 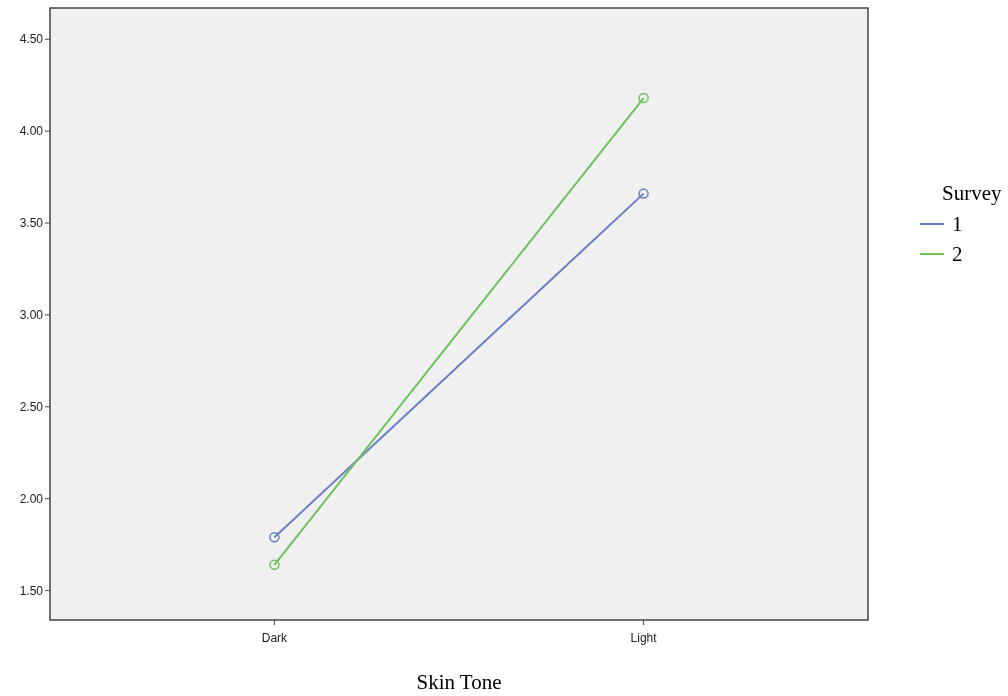 What do you see at coordinates (31, 39) in the screenshot?
I see `y-tick-label: 4.50` at bounding box center [31, 39].